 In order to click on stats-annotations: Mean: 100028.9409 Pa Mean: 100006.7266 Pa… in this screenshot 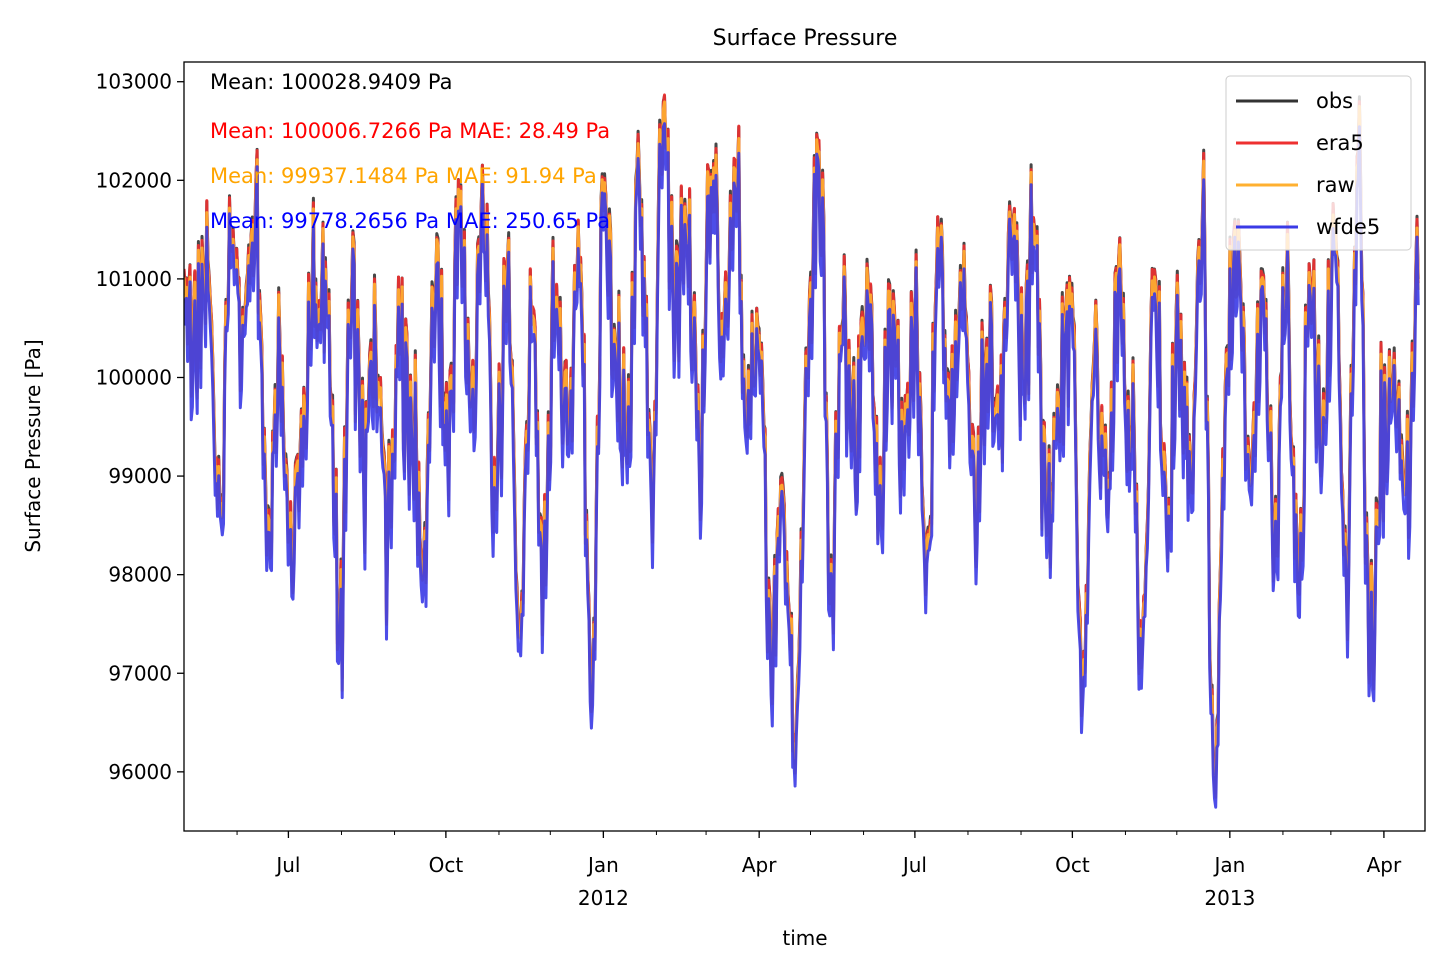, I will do `click(410, 151)`.